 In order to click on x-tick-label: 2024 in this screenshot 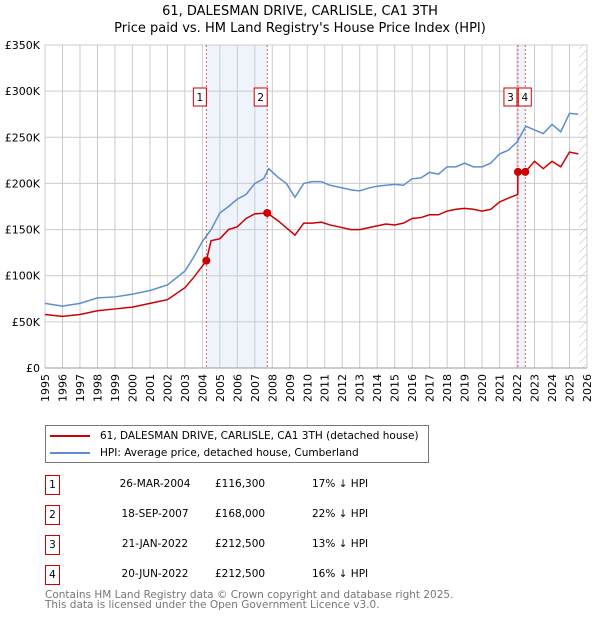, I will do `click(552, 388)`.